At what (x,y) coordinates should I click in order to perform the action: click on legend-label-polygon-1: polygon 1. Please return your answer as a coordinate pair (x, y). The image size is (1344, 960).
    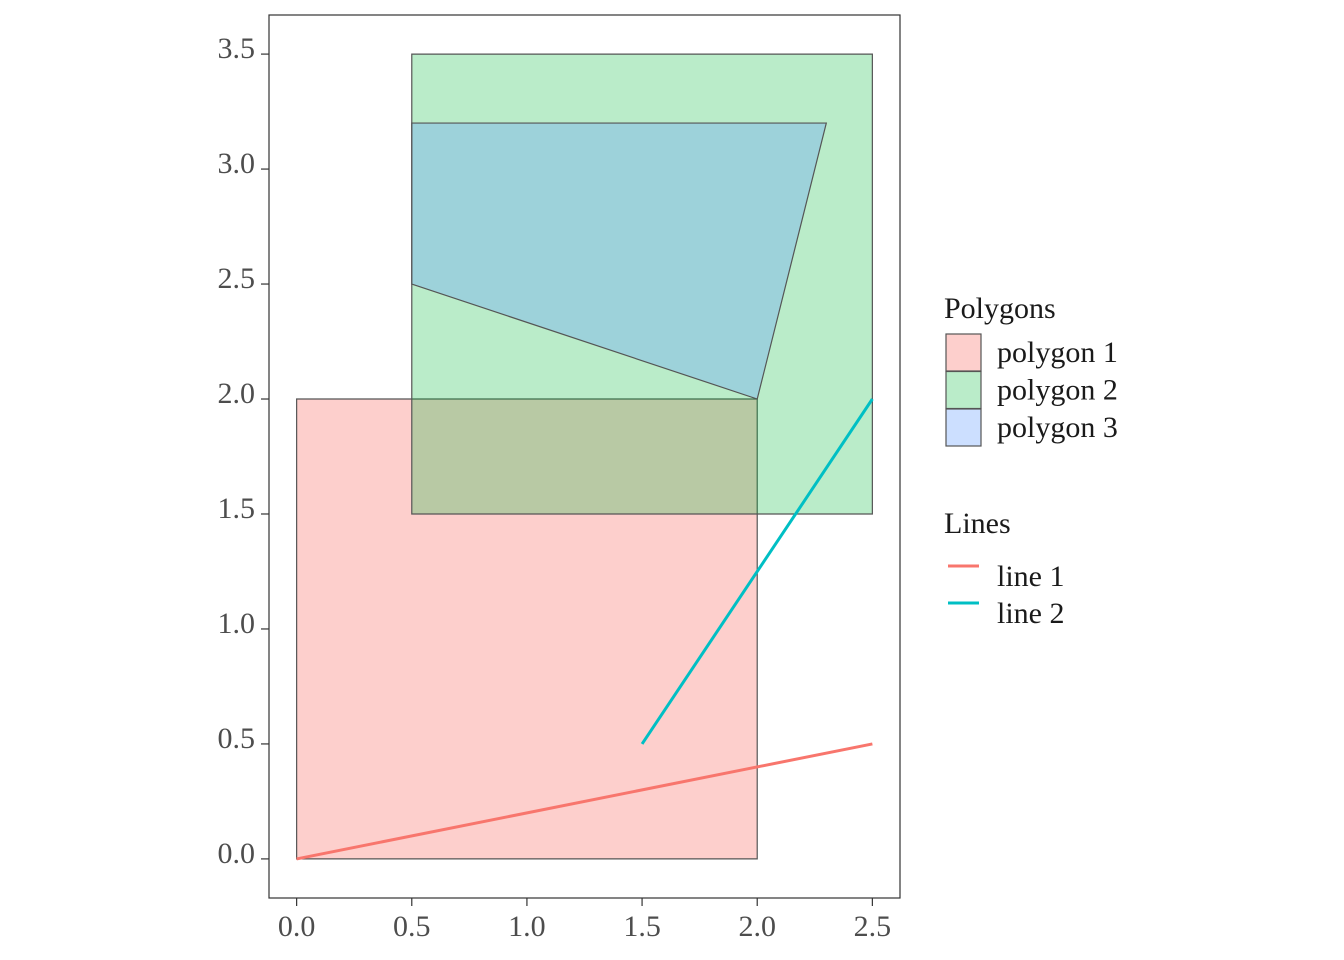
    Looking at the image, I should click on (1057, 352).